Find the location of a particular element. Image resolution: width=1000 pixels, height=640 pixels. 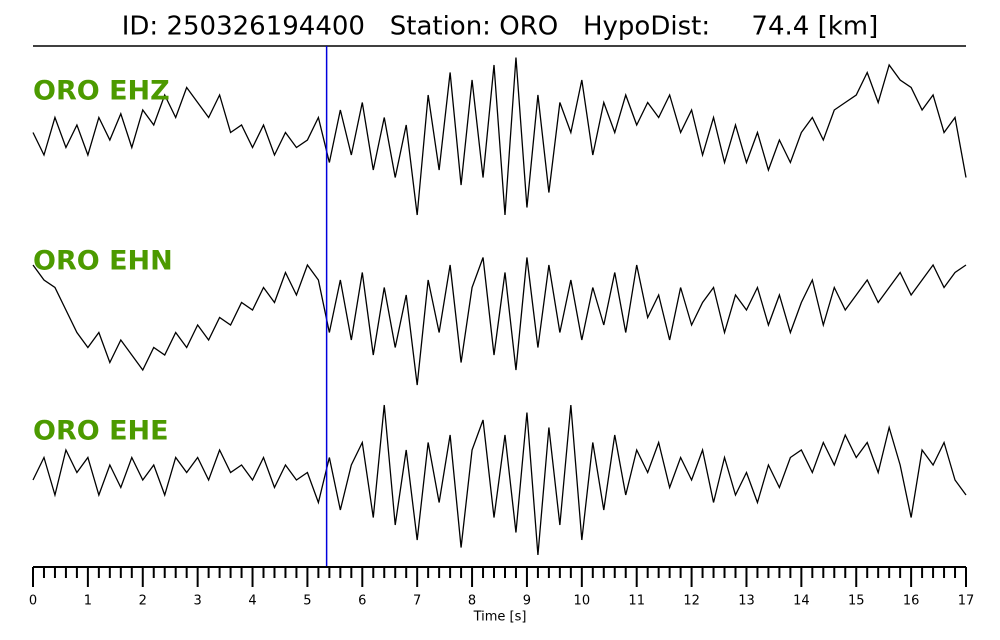

x-tick-label: 17 is located at coordinates (966, 601).